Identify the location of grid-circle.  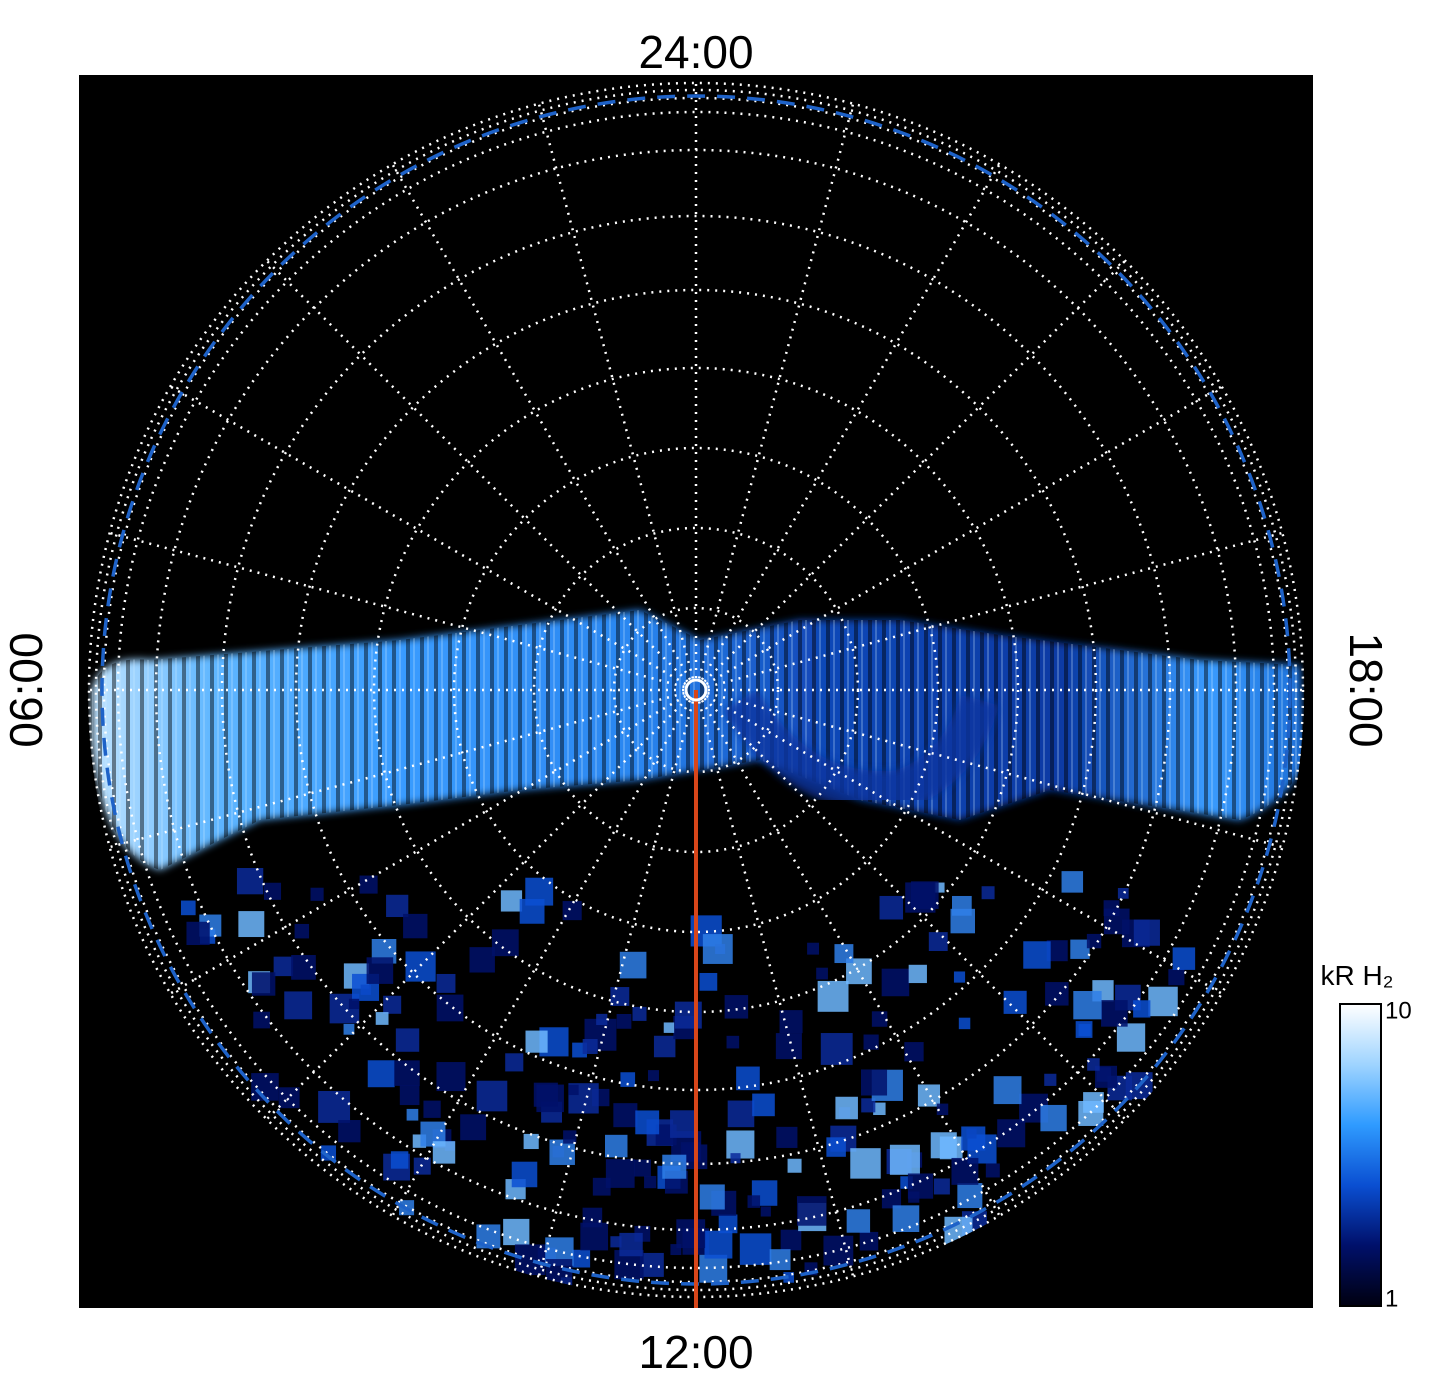
(696, 690).